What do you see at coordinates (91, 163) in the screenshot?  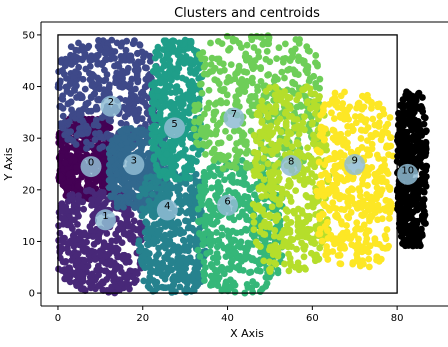 I see `centroid-label: 0` at bounding box center [91, 163].